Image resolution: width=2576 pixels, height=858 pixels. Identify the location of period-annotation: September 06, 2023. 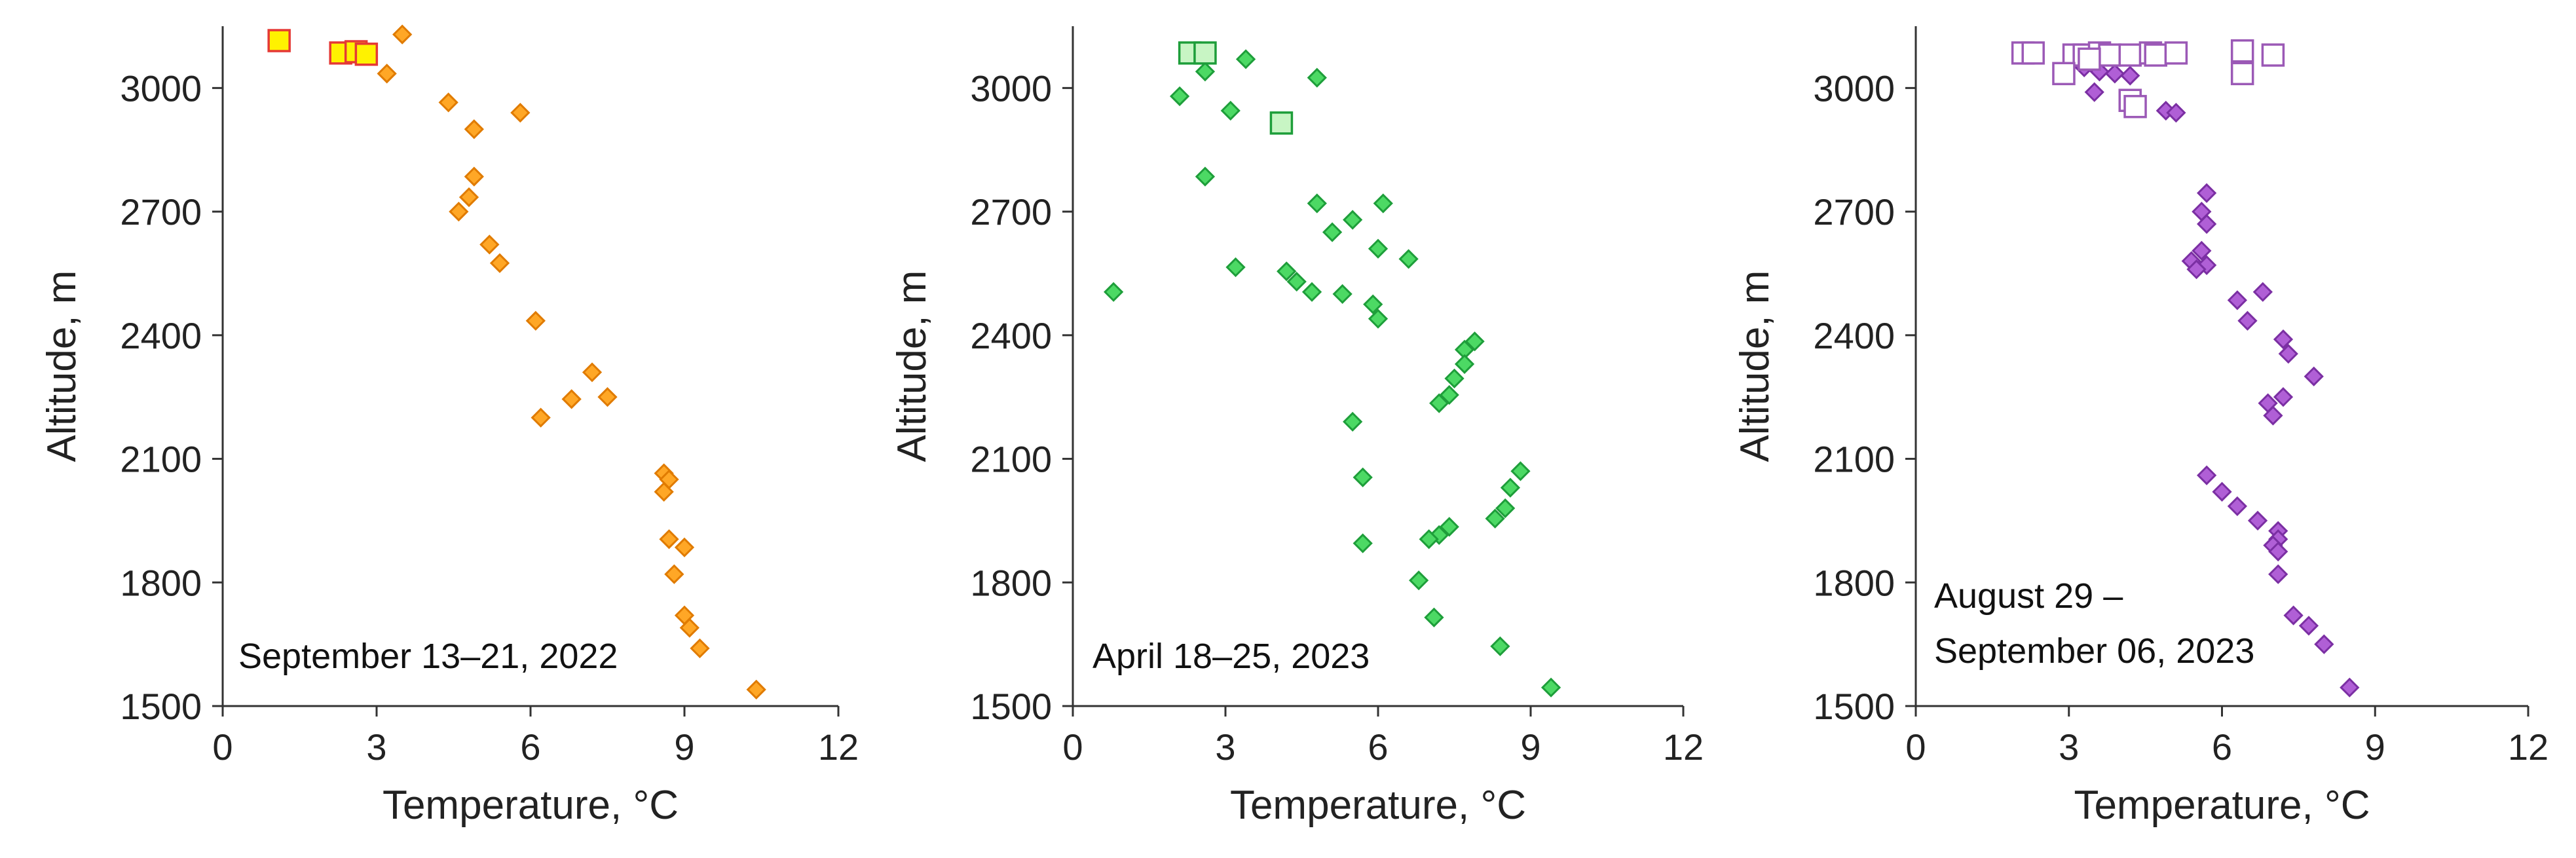
(2094, 651).